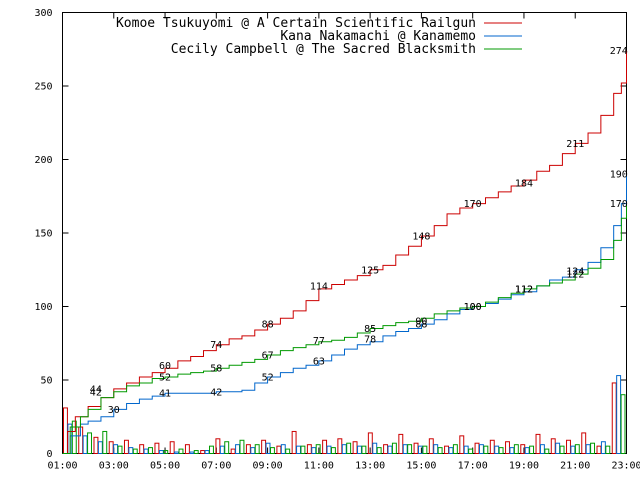 Image resolution: width=640 pixels, height=480 pixels. I want to click on data-label: 170, so click(473, 204).